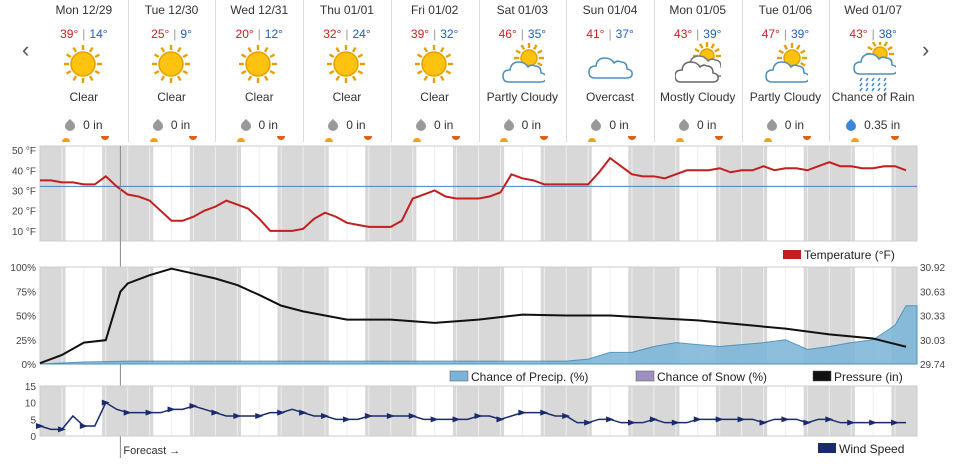  I want to click on temp-tick-label: 10 °F, so click(24, 232).